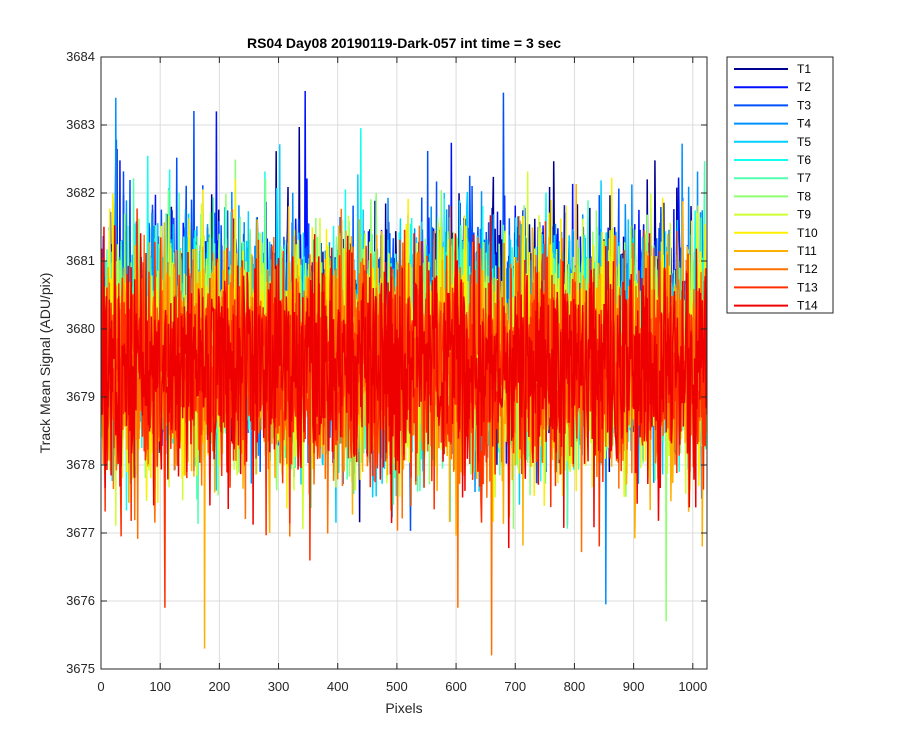 This screenshot has width=900, height=750. I want to click on x-tick-label: 1000, so click(692, 686).